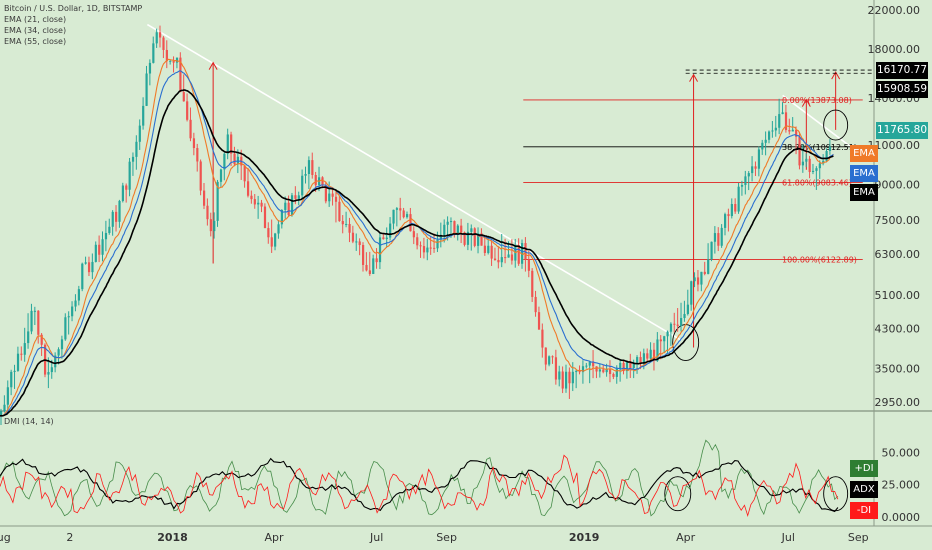  I want to click on arrow-2019-aug-head, so click(836, 75).